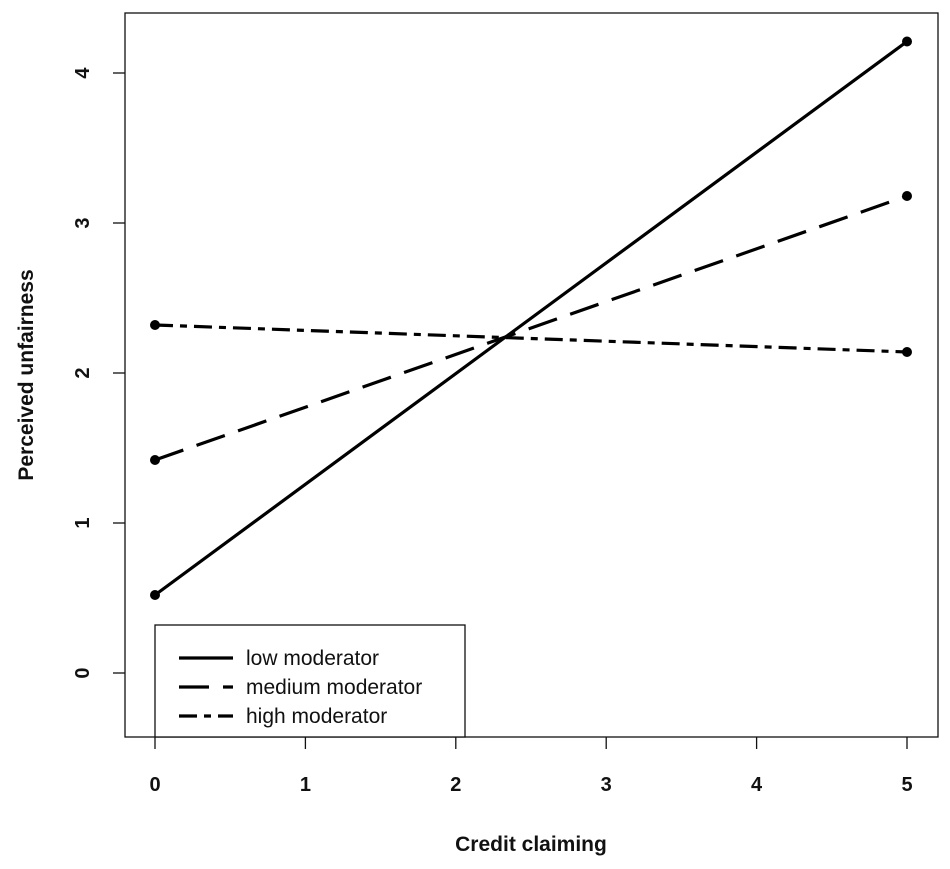 This screenshot has width=950, height=869. Describe the element at coordinates (316, 716) in the screenshot. I see `legend-label: high moderator` at that location.